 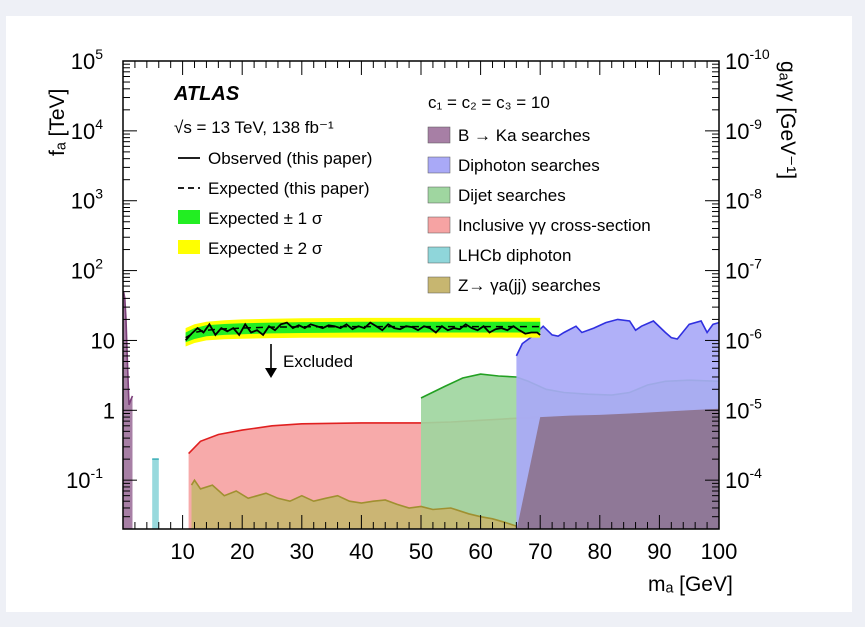 What do you see at coordinates (271, 373) in the screenshot?
I see `down-arrow-icon` at bounding box center [271, 373].